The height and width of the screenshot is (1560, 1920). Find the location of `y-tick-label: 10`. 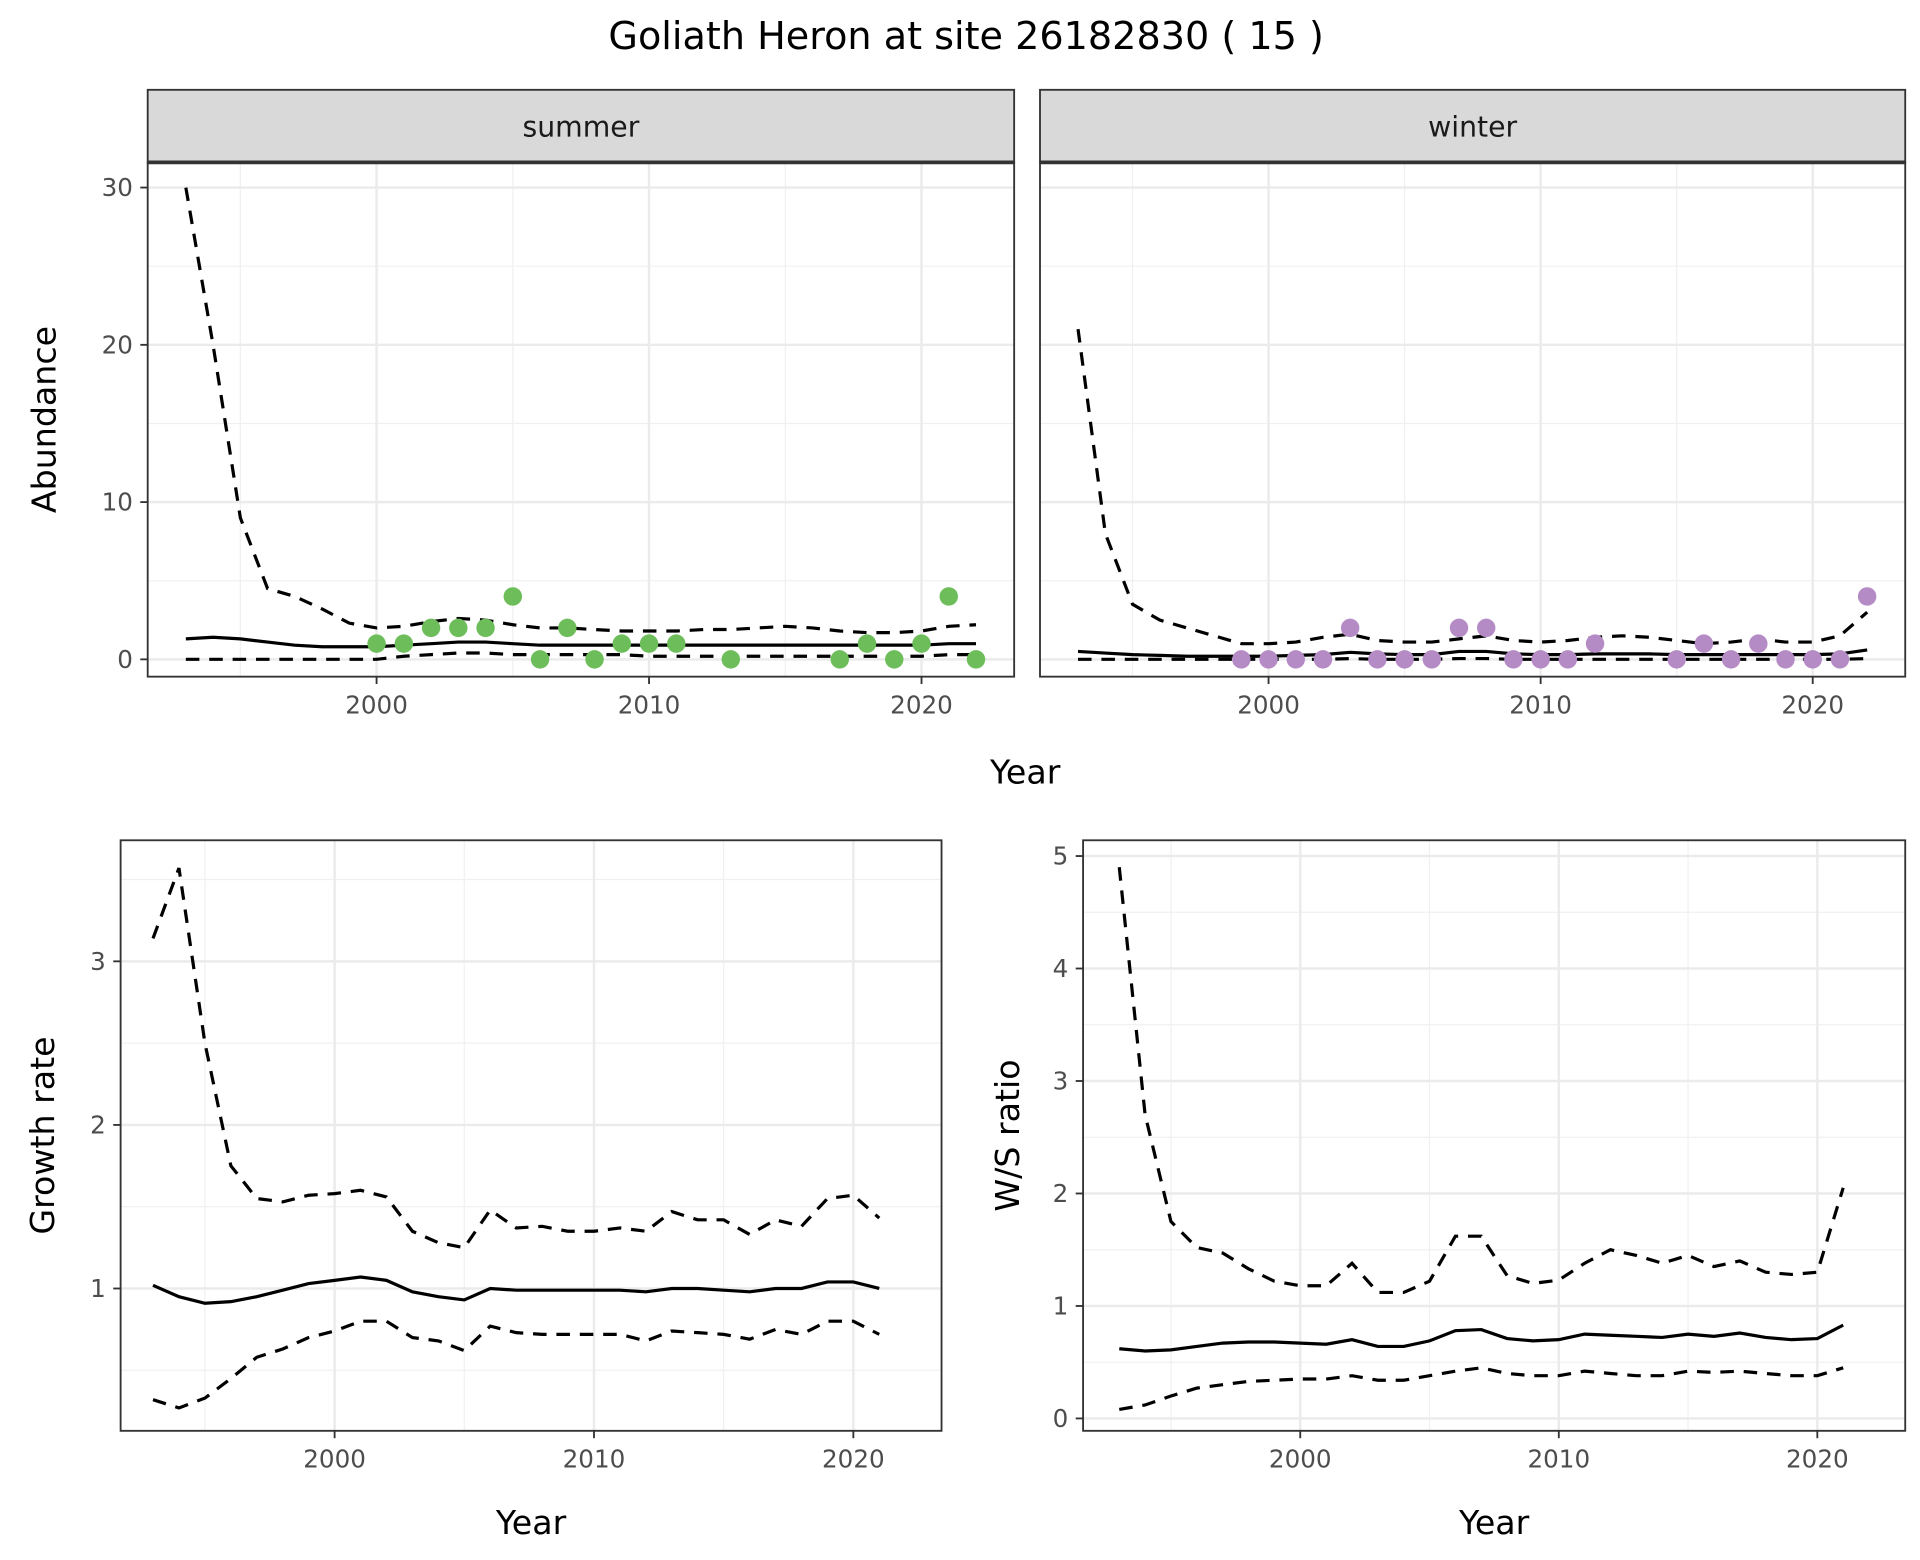

y-tick-label: 10 is located at coordinates (117, 502).